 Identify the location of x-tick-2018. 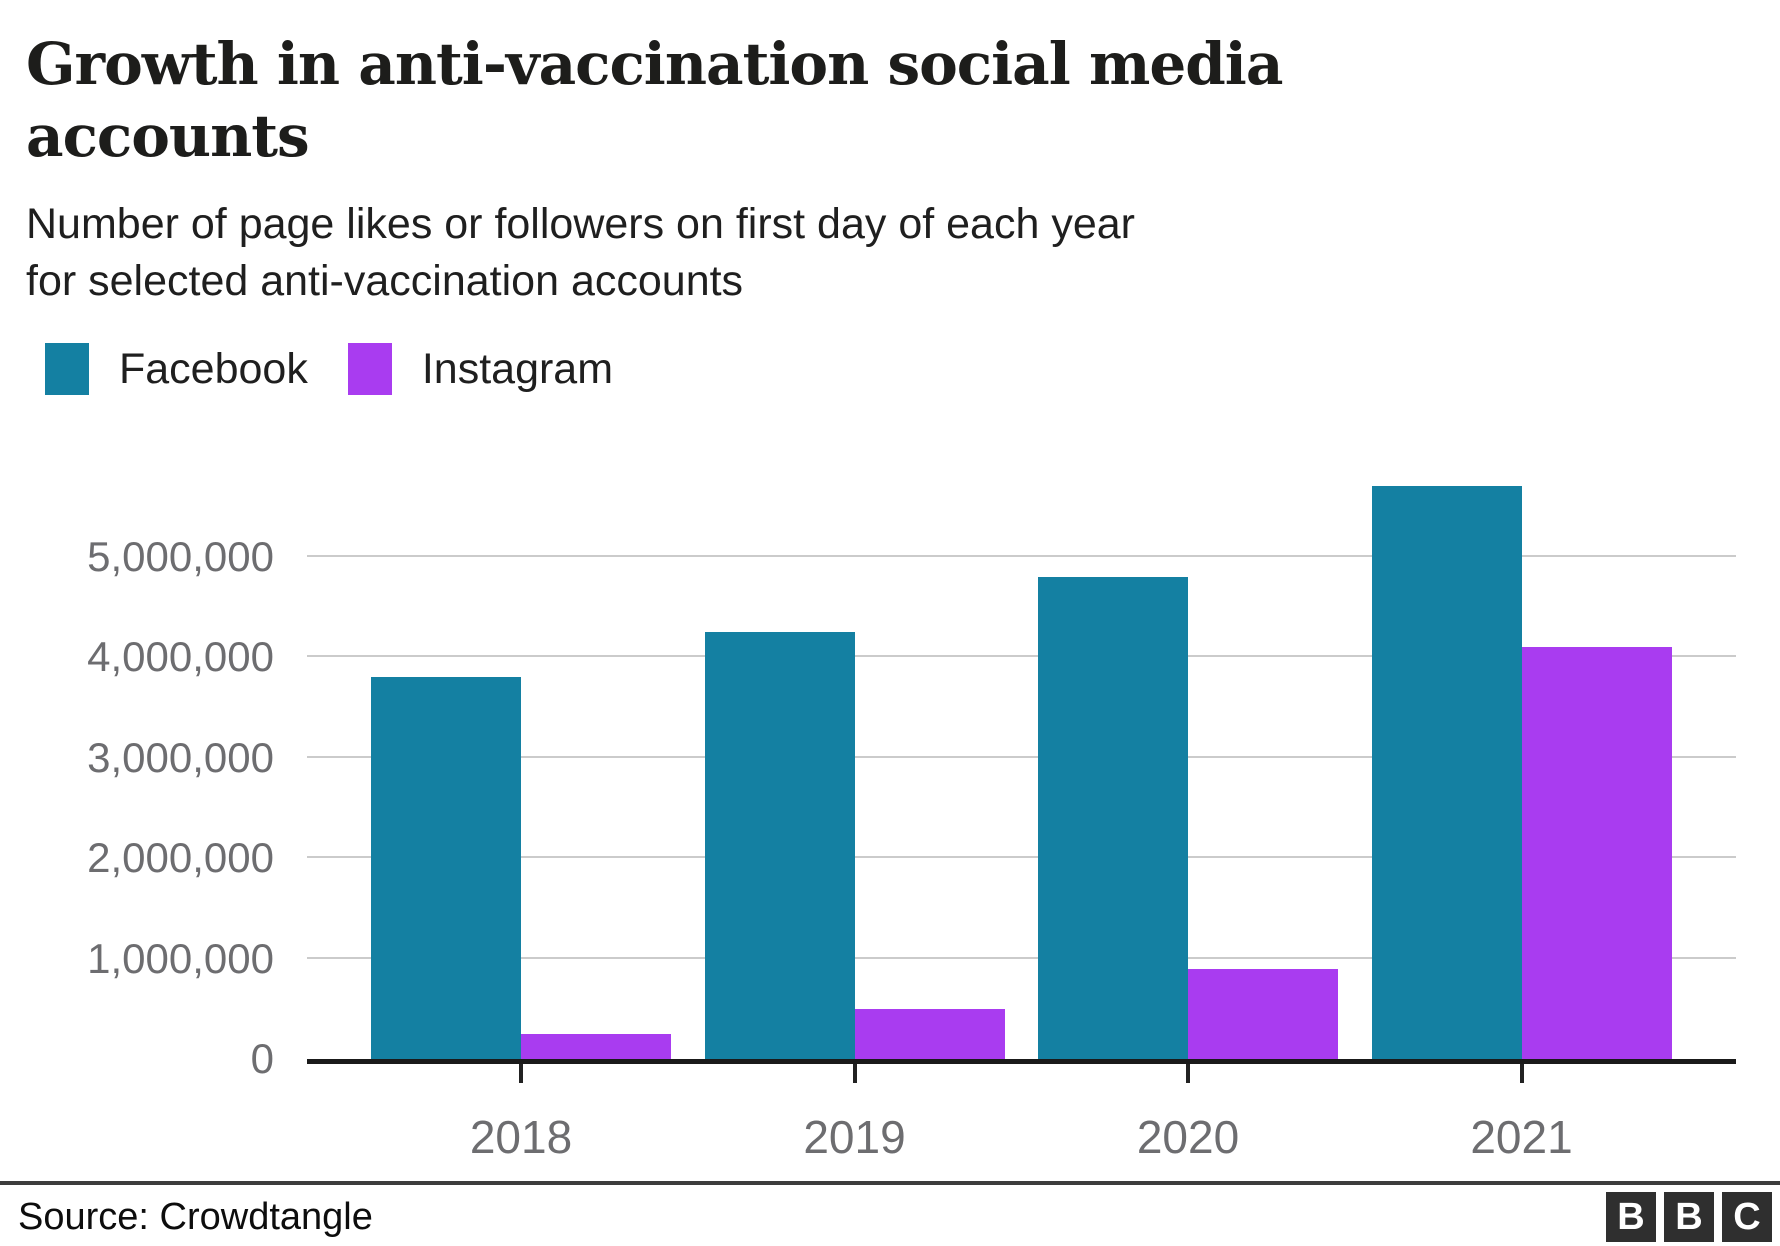
(521, 1073).